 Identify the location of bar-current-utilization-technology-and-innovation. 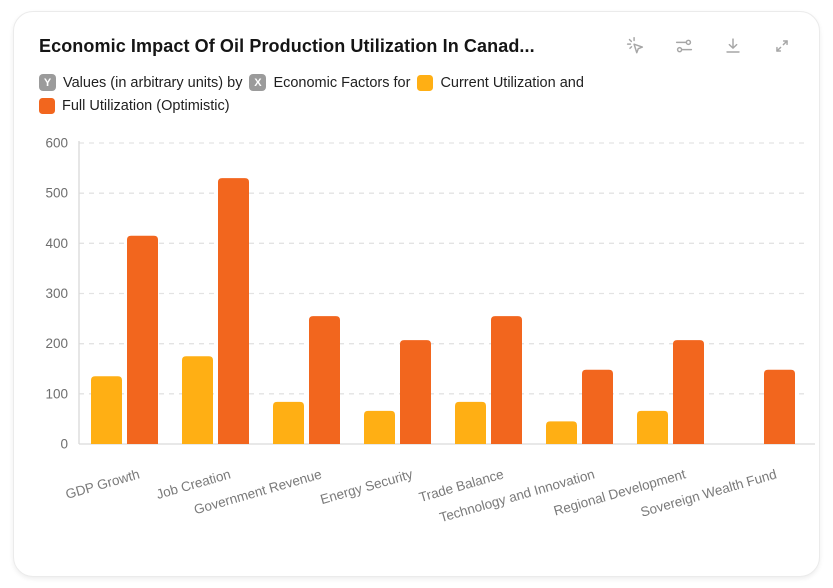
(561, 432).